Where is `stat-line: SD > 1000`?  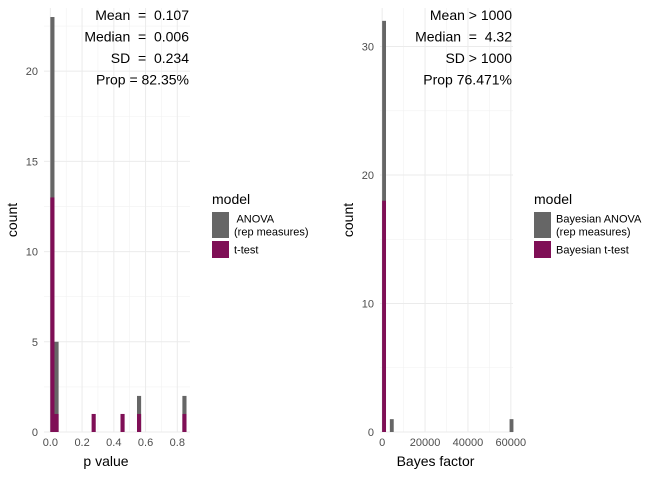 stat-line: SD > 1000 is located at coordinates (478, 58).